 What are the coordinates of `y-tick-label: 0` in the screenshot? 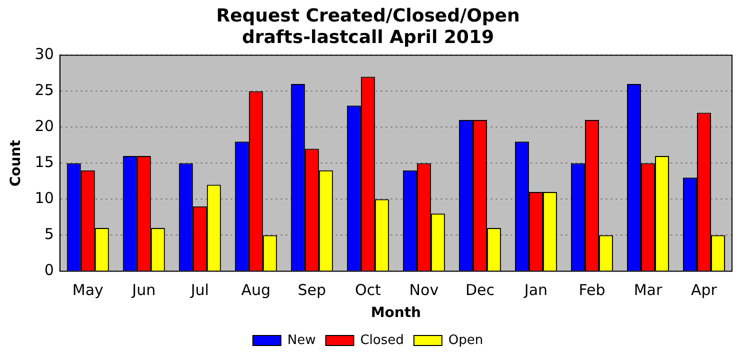 It's located at (49, 270).